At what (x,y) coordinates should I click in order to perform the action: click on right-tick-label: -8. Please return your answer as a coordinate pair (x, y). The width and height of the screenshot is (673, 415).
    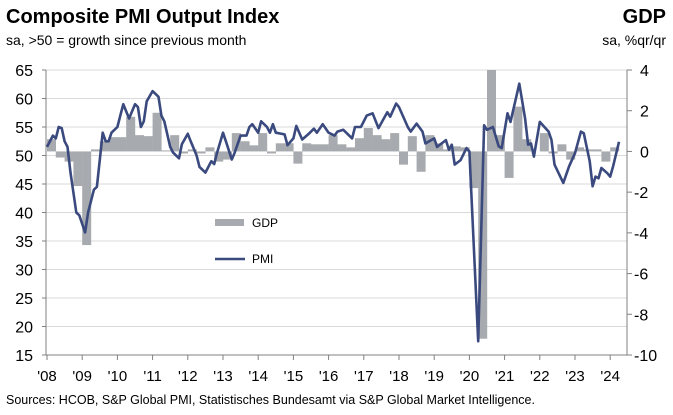
    Looking at the image, I should click on (641, 315).